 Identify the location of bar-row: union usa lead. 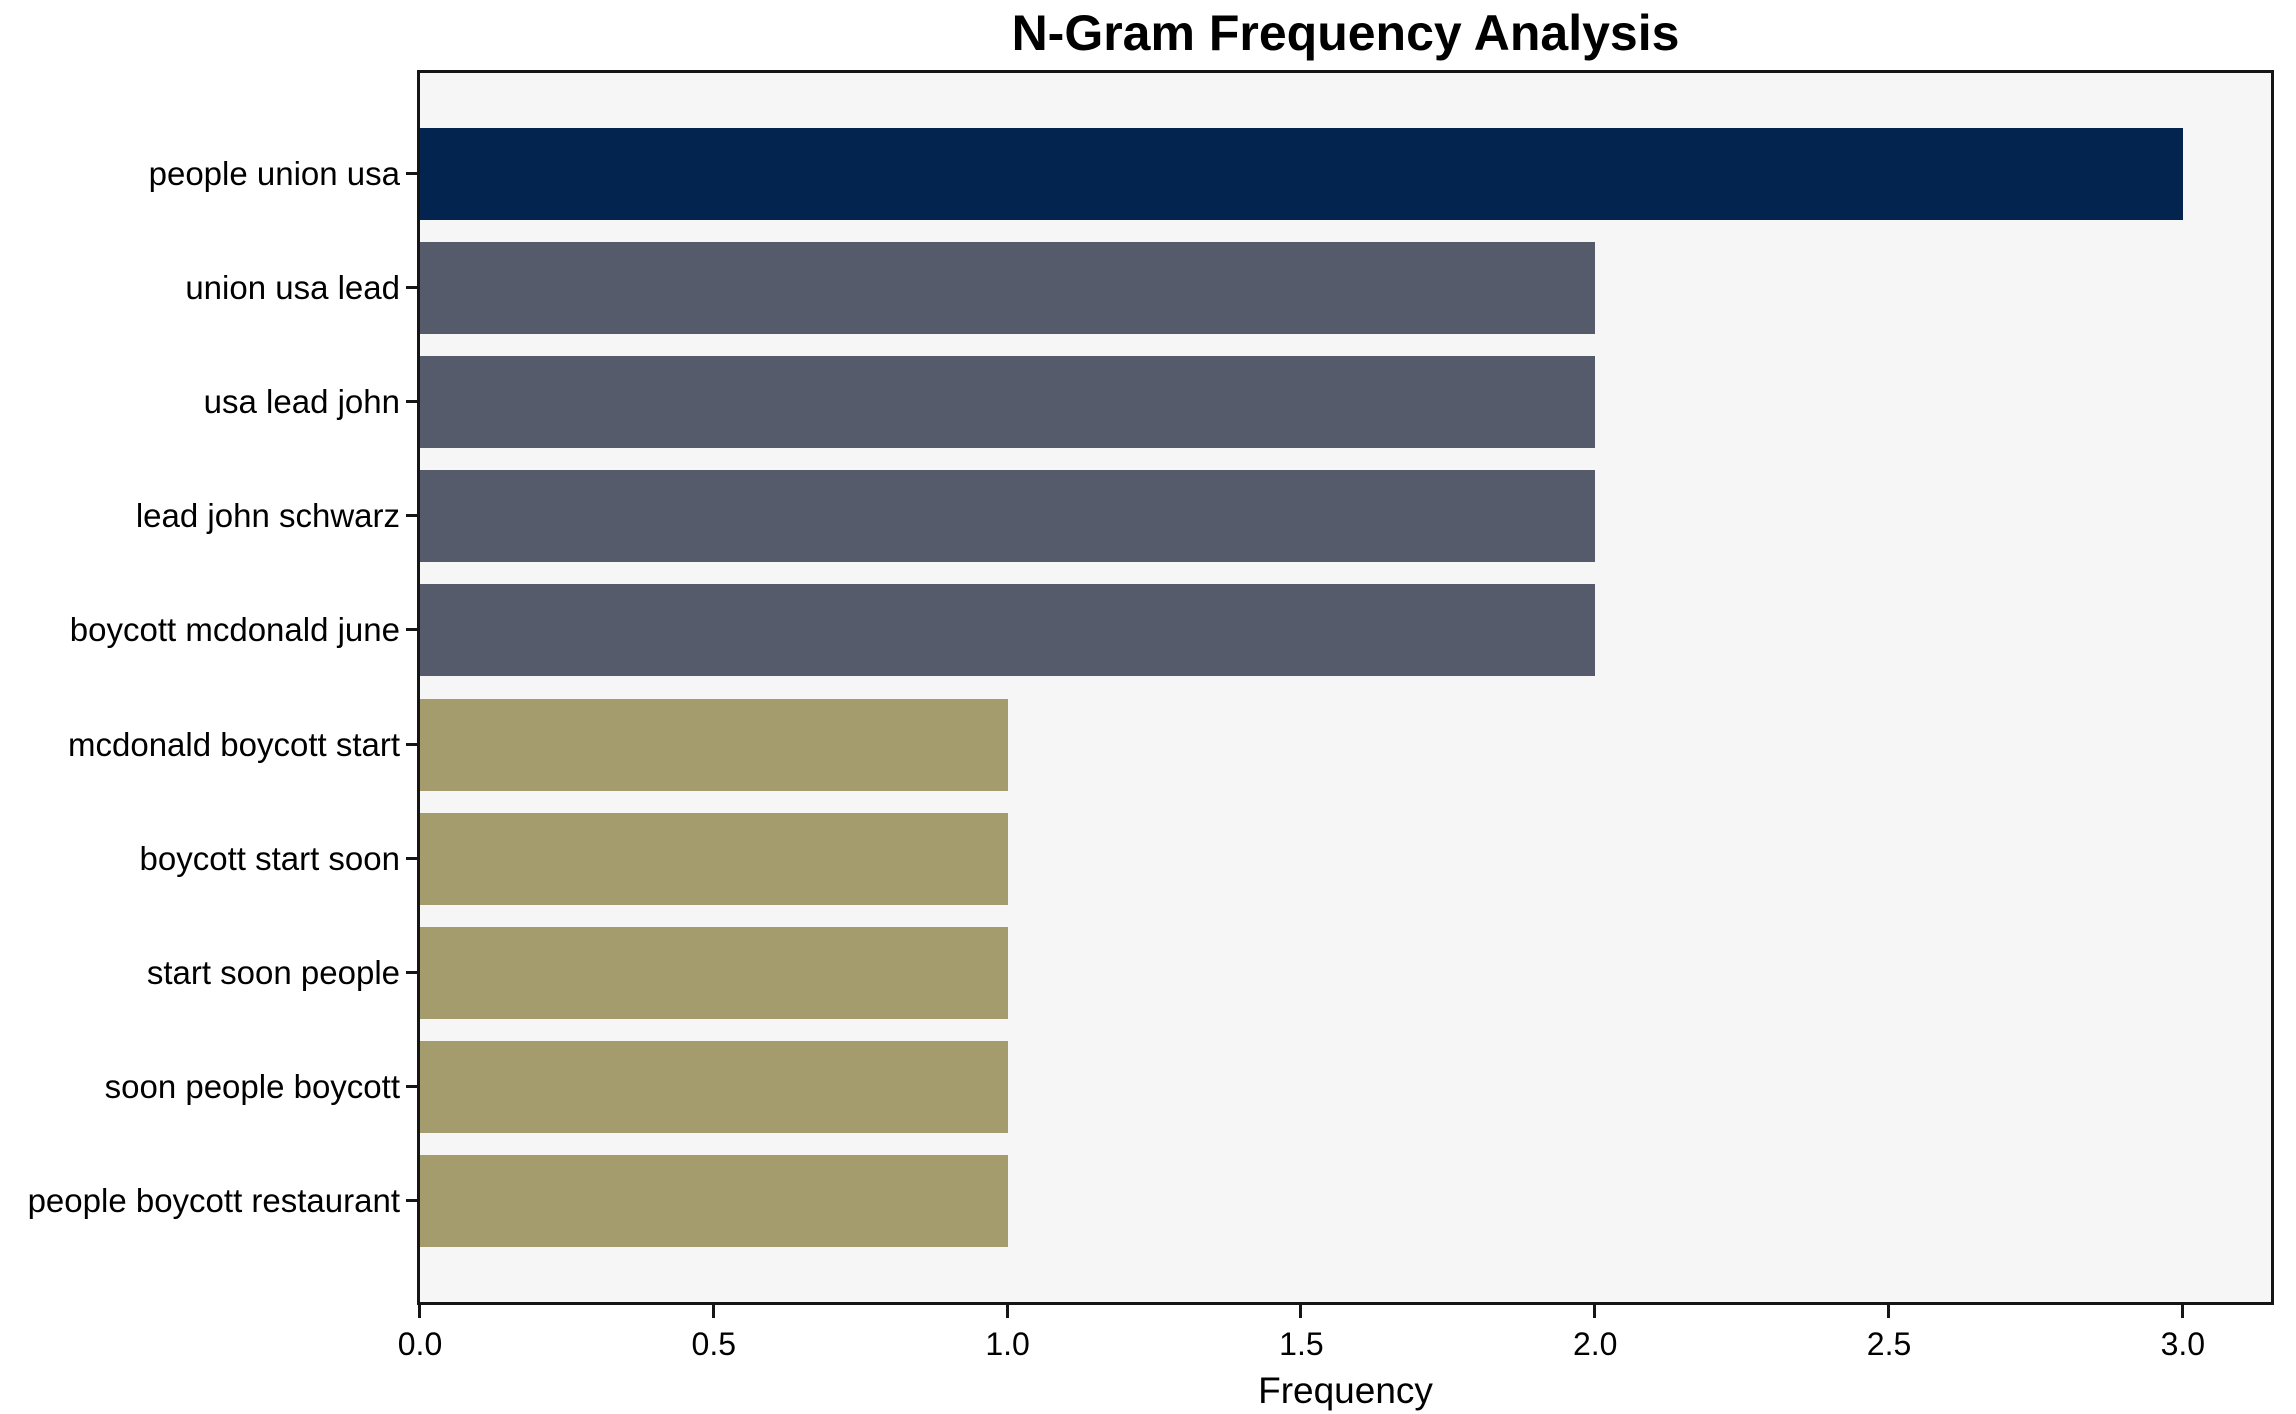
(1228, 288).